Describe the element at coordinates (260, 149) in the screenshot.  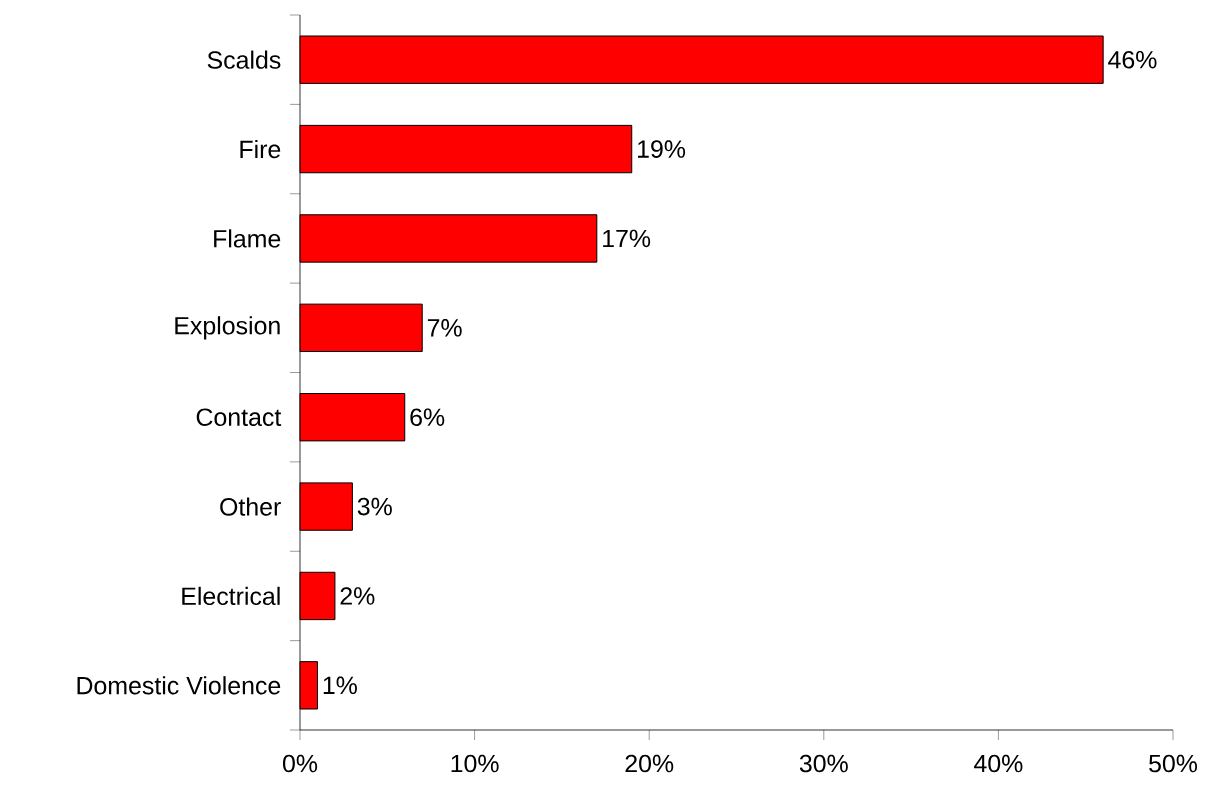
I see `y-tick-label: Fire` at that location.